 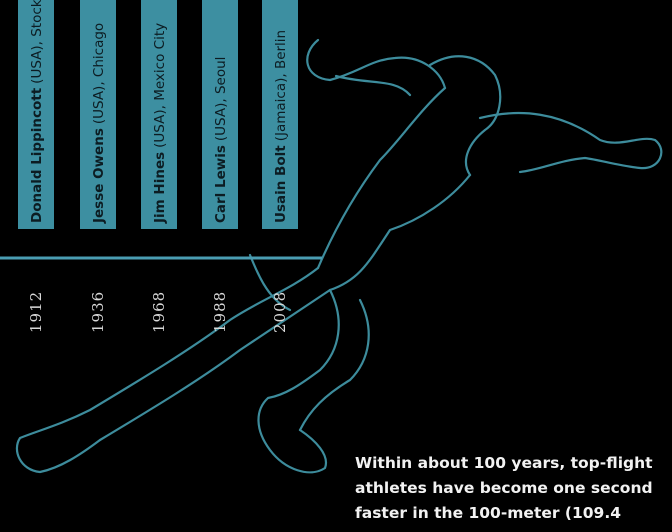 I want to click on entry-label: Donald Lippincott (USA), Stockholm, so click(x=37, y=111).